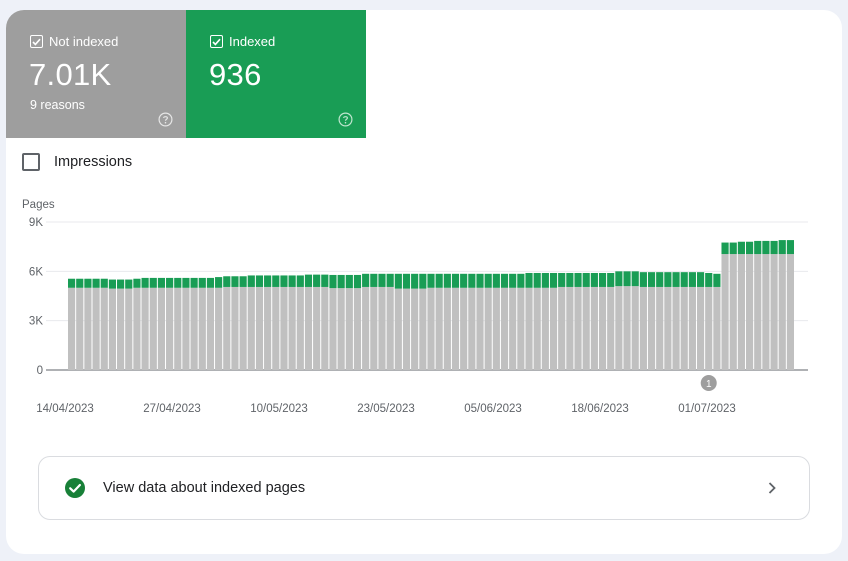  I want to click on x-tick-label: 18/06/2023, so click(600, 409).